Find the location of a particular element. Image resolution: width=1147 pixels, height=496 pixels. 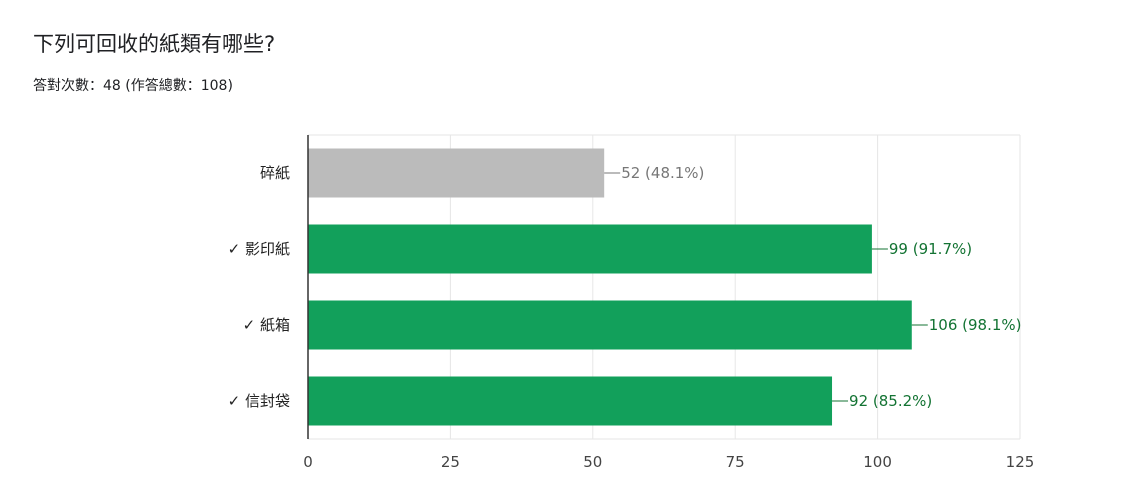

category-label: 碎紙 is located at coordinates (275, 173).